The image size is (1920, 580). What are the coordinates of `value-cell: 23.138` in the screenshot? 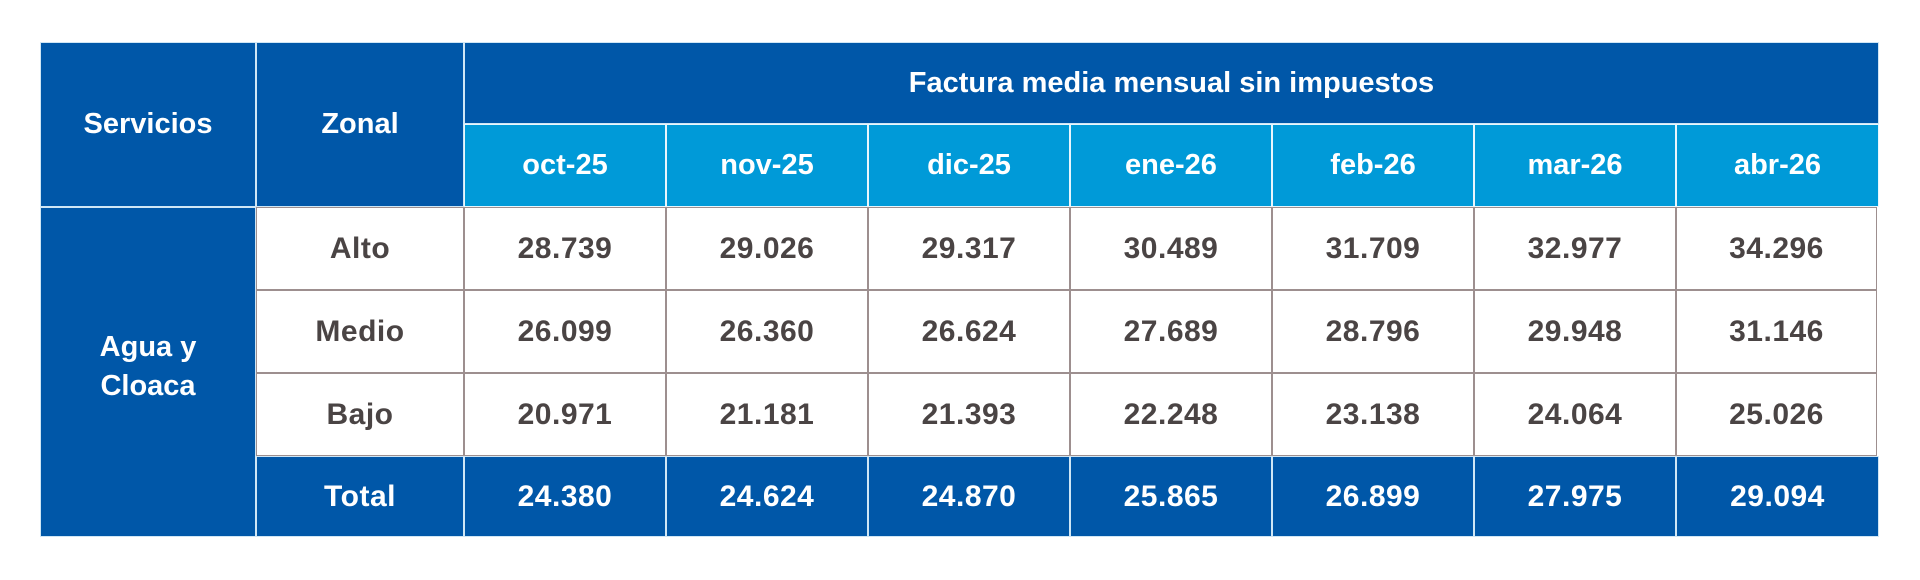 It's located at (1373, 414).